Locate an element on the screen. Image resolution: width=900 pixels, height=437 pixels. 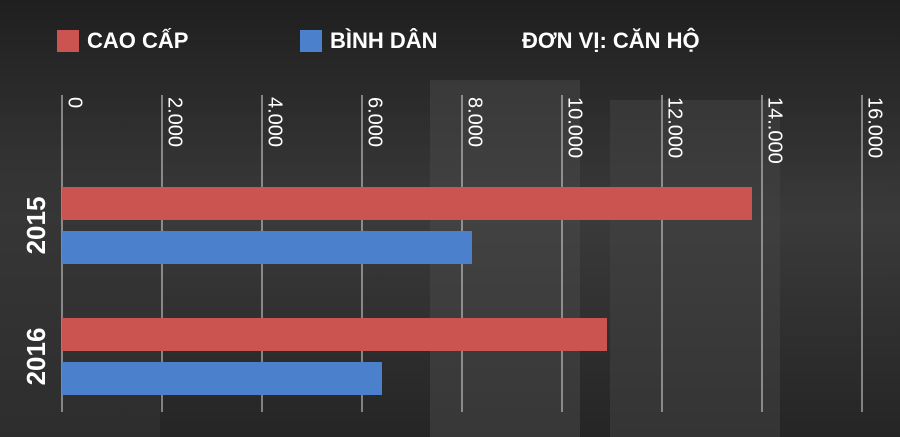
x-tick-label: 12.000 is located at coordinates (675, 127).